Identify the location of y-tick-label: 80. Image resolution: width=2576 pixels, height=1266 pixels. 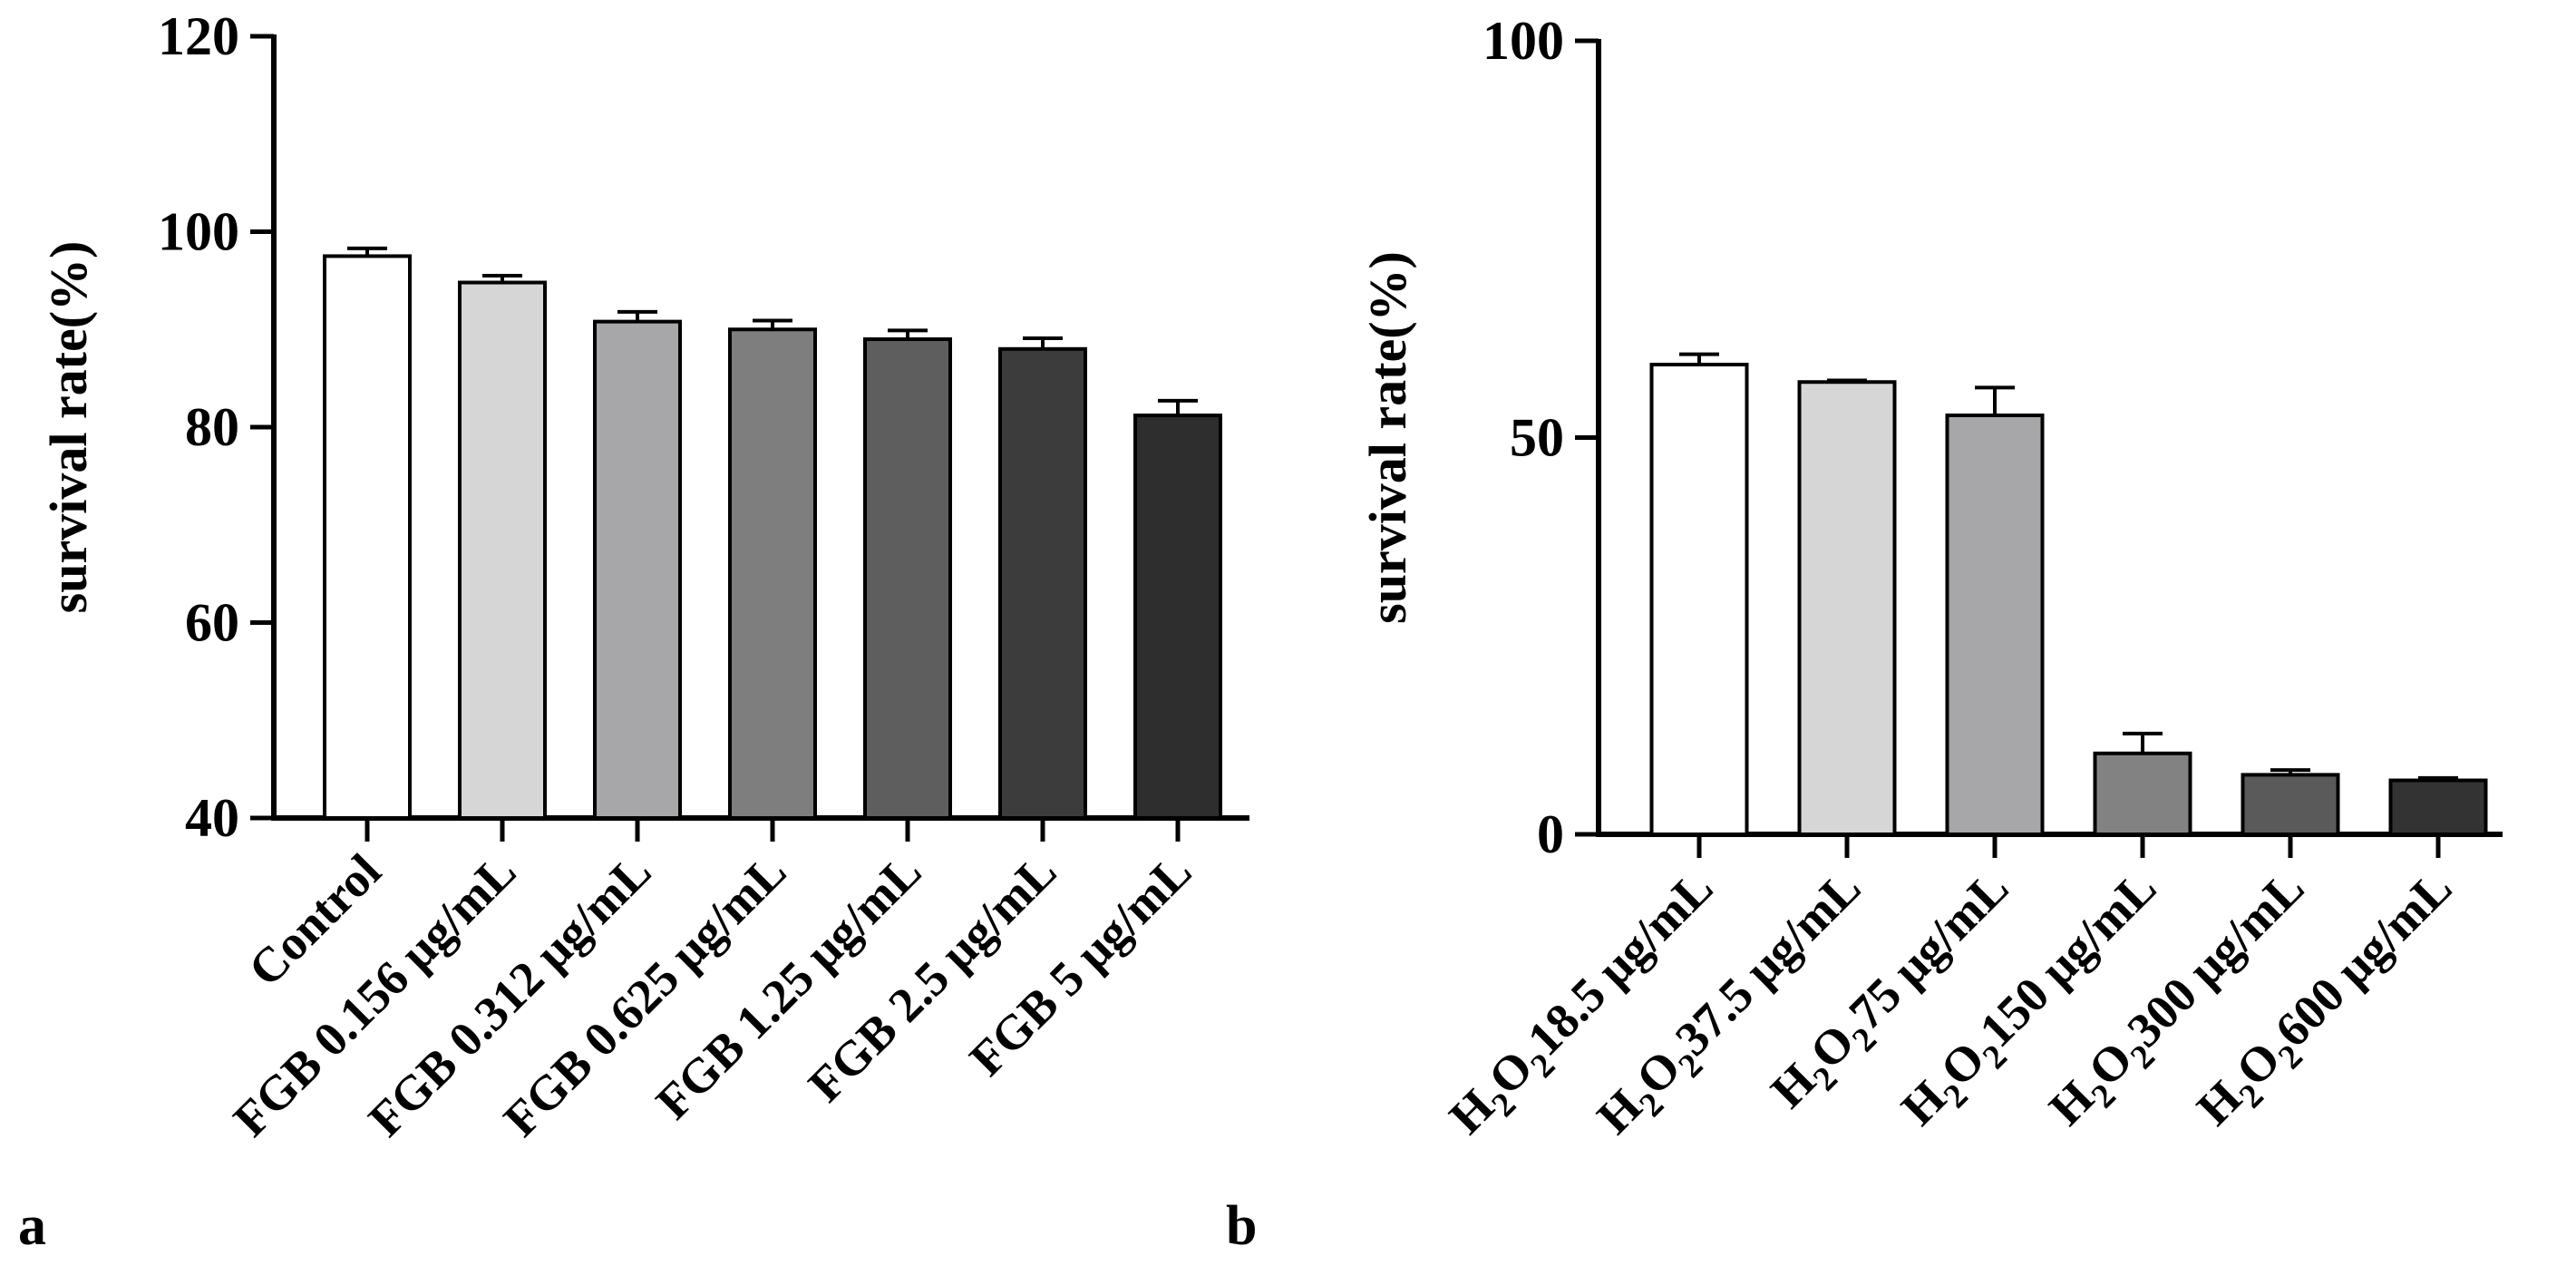
(212, 427).